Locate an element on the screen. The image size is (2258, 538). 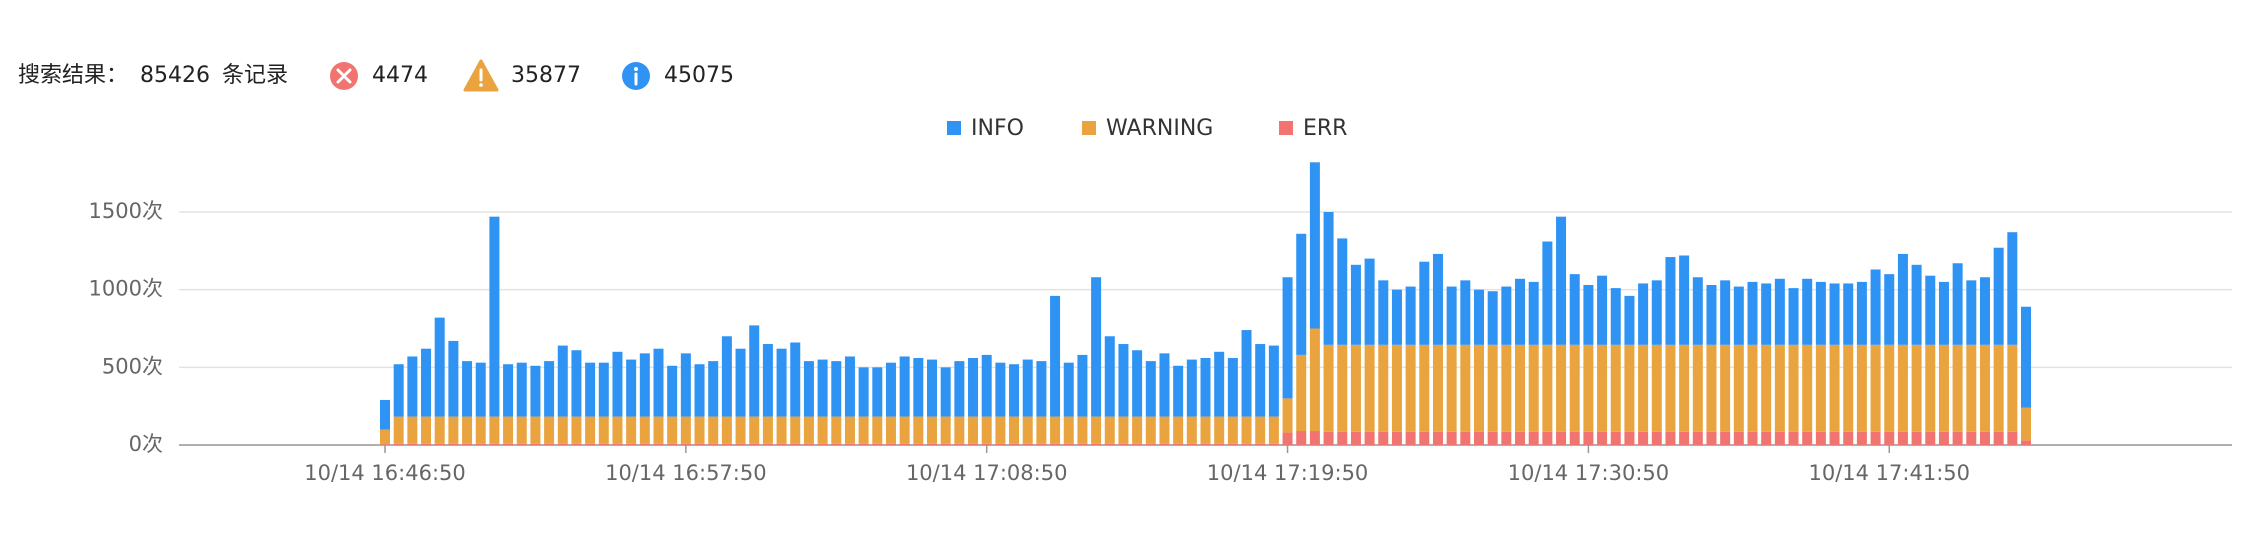
y-tick-label: 1000次 is located at coordinates (126, 289).